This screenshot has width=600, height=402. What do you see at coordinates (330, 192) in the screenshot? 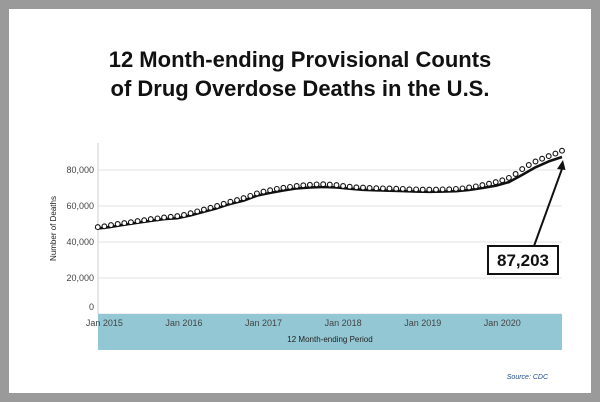
I see `series-line` at bounding box center [330, 192].